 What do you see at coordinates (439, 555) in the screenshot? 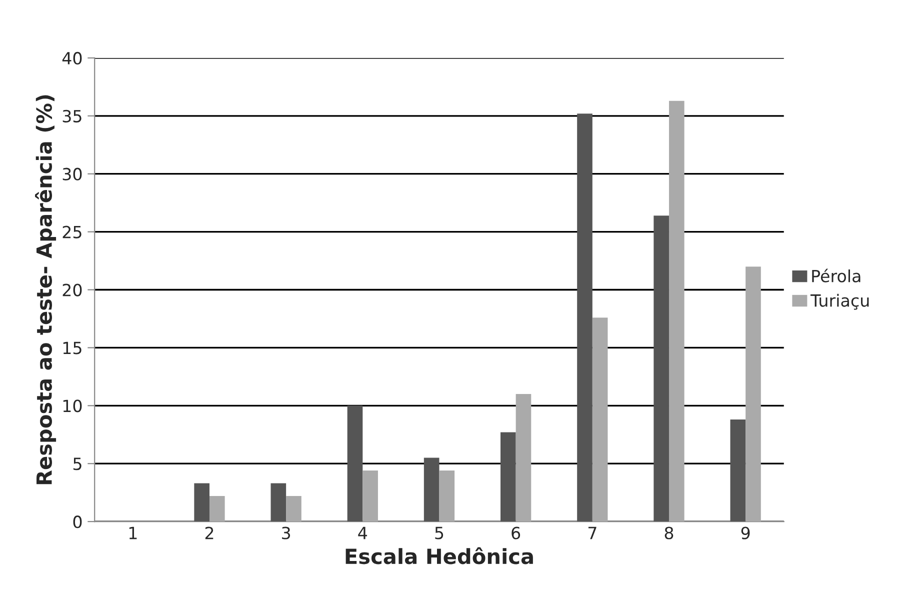
I see `x-axis-title: Escala Hedônica` at bounding box center [439, 555].